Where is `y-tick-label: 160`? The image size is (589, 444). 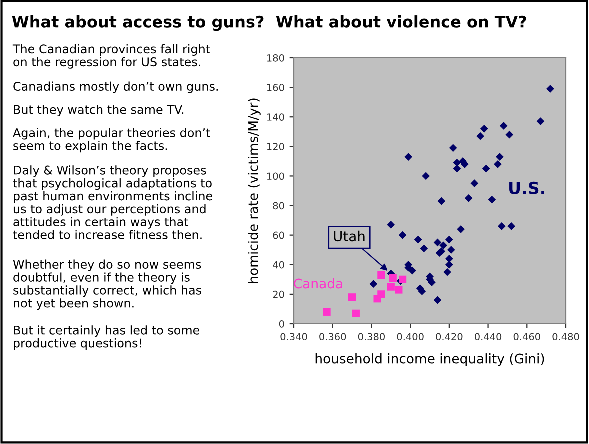 y-tick-label: 160 is located at coordinates (275, 88).